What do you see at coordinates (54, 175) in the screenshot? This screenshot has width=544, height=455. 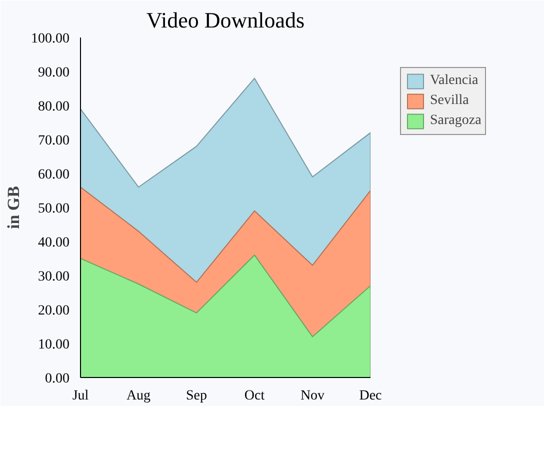 I see `y-tick-label: 60.00` at bounding box center [54, 175].